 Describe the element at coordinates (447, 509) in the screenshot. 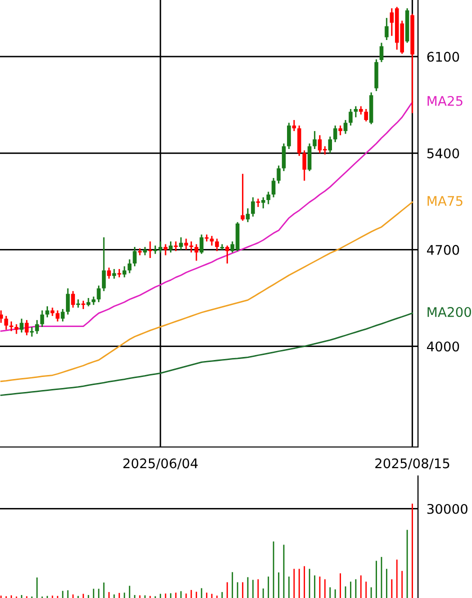

I see `y-tick-label: 30000` at that location.